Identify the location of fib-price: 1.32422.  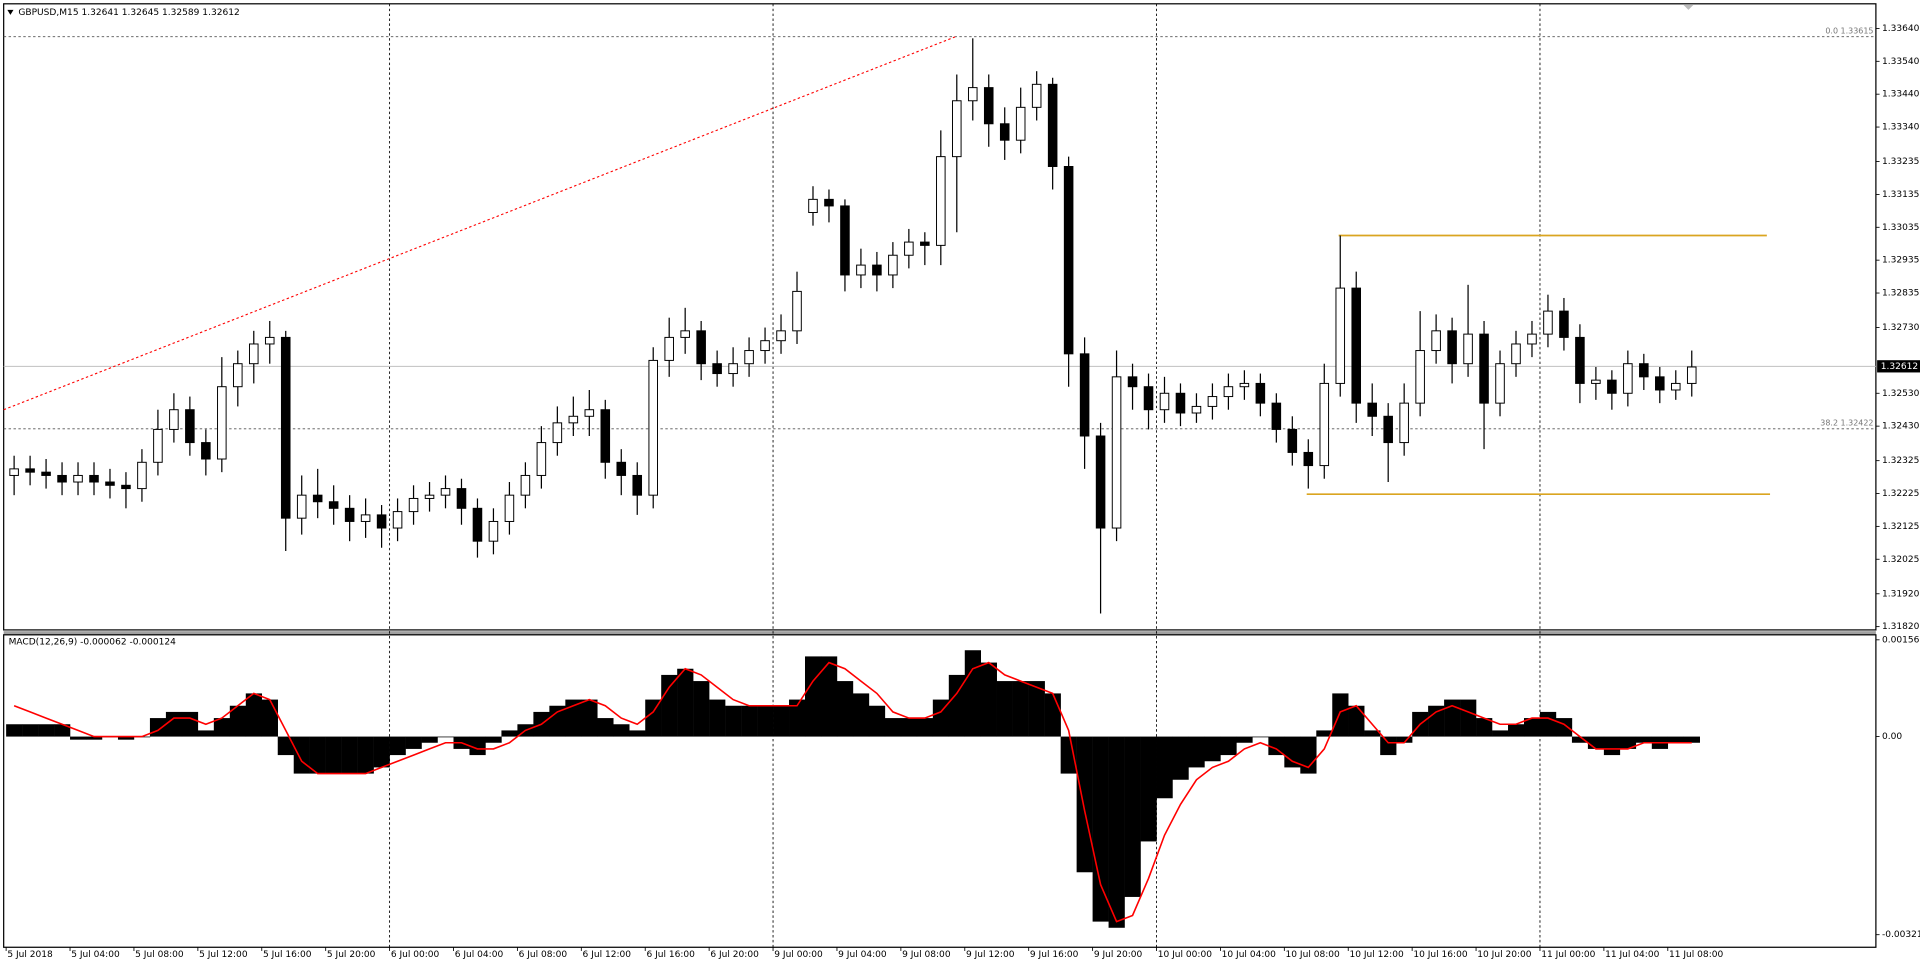
(1857, 422).